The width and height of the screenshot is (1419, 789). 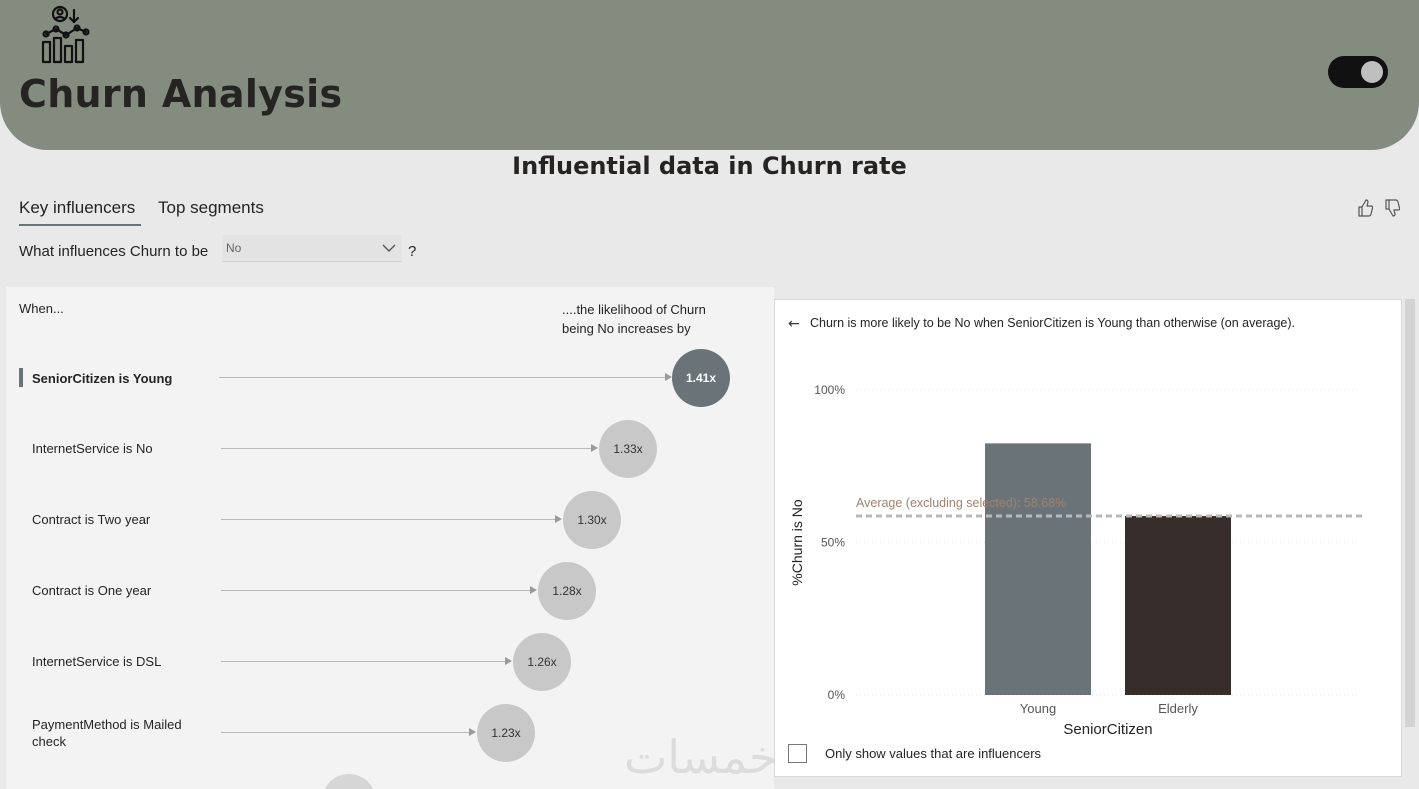 What do you see at coordinates (1107, 729) in the screenshot?
I see `x-axis-title: SeniorCitizen` at bounding box center [1107, 729].